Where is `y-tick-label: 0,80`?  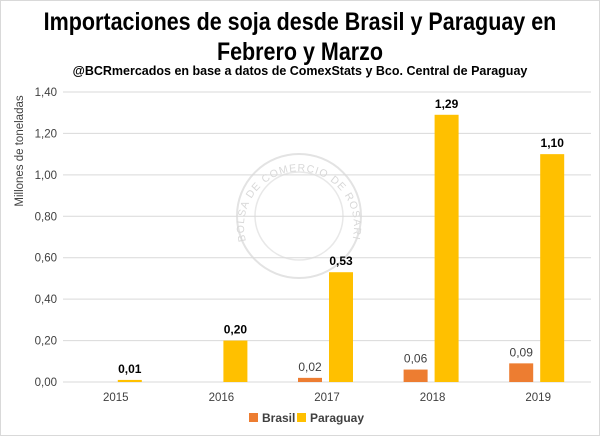
y-tick-label: 0,80 is located at coordinates (46, 217).